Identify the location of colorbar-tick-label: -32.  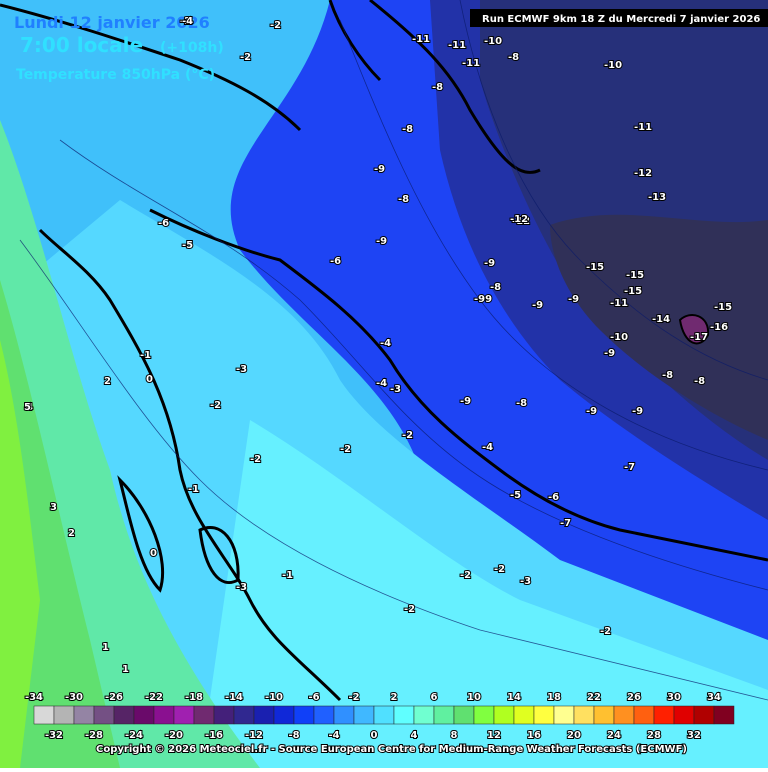
(54, 735).